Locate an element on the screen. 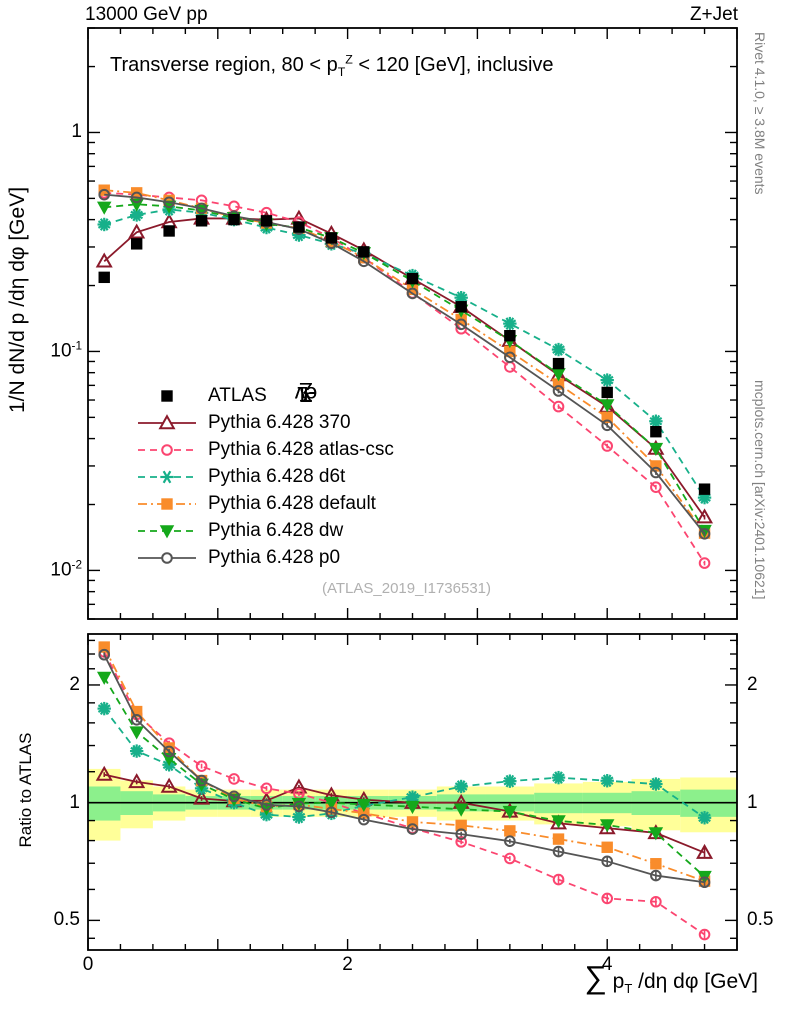 This screenshot has width=786, height=1024. ratio-y-tick-label-right: 0.5 is located at coordinates (760, 920).